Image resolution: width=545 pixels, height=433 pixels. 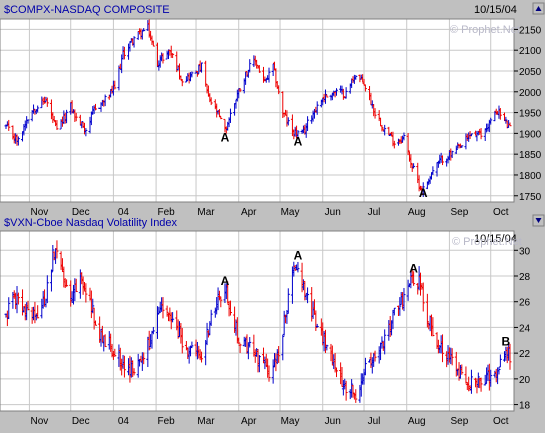 I want to click on vxn-date-label: 10/15/04, so click(x=495, y=239).